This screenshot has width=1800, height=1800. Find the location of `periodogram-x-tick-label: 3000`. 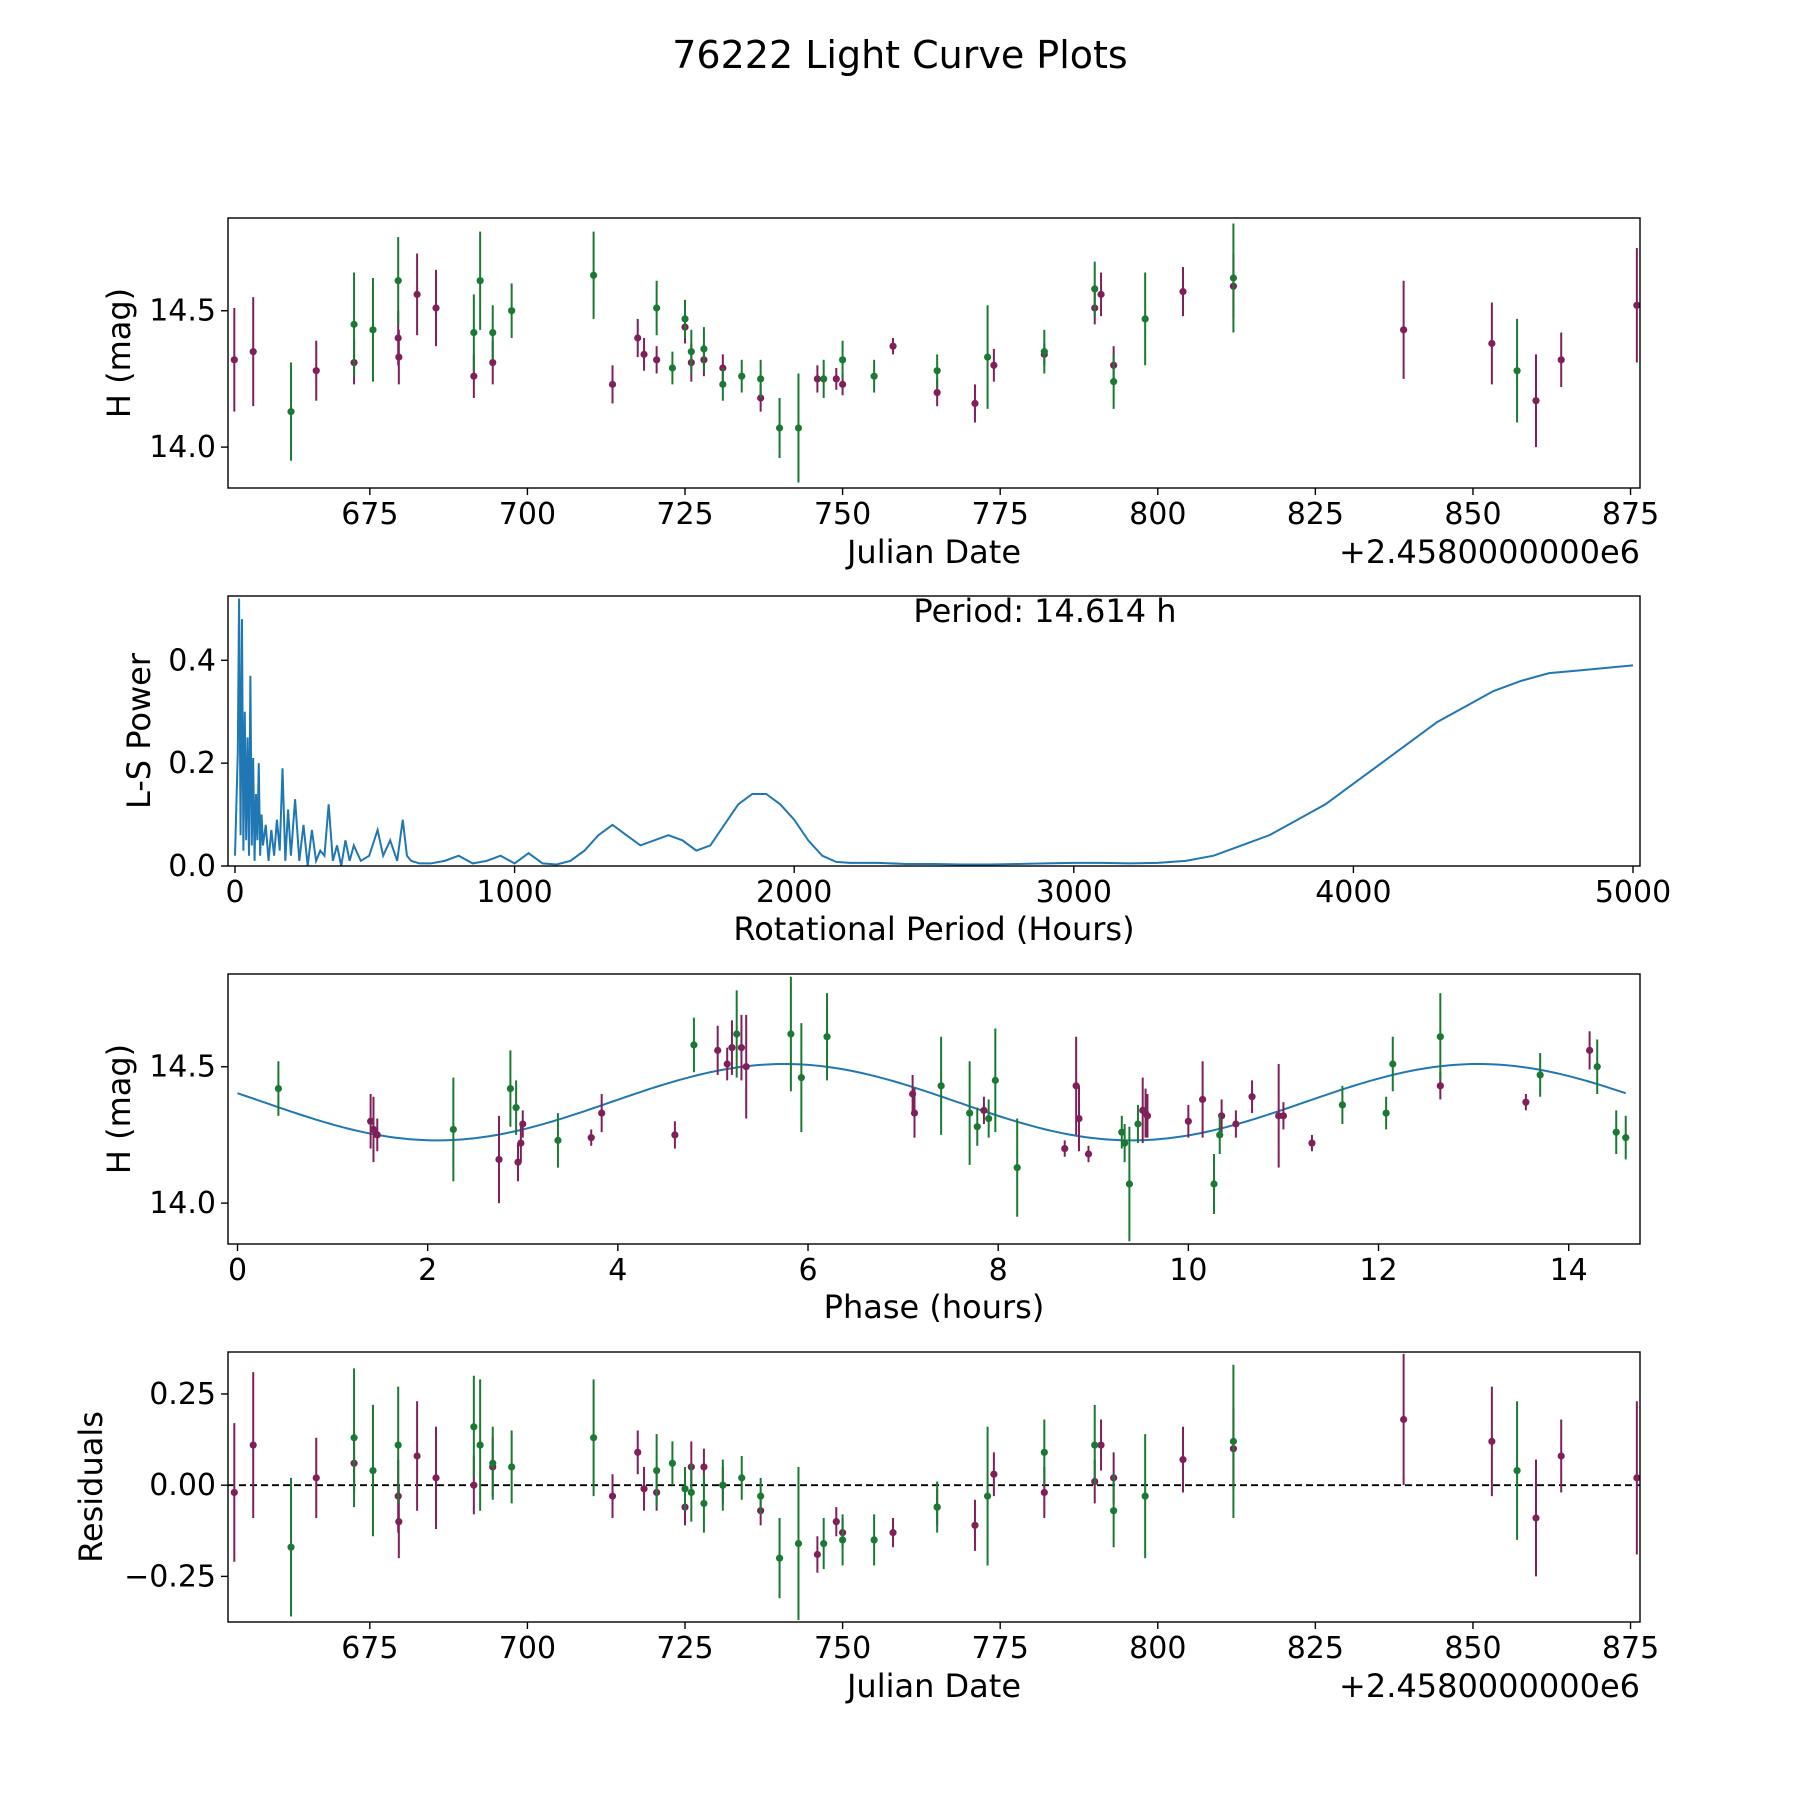

periodogram-x-tick-label: 3000 is located at coordinates (1074, 892).